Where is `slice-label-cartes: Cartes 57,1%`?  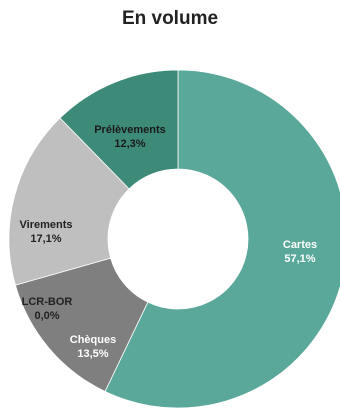
slice-label-cartes: Cartes 57,1% is located at coordinates (300, 252).